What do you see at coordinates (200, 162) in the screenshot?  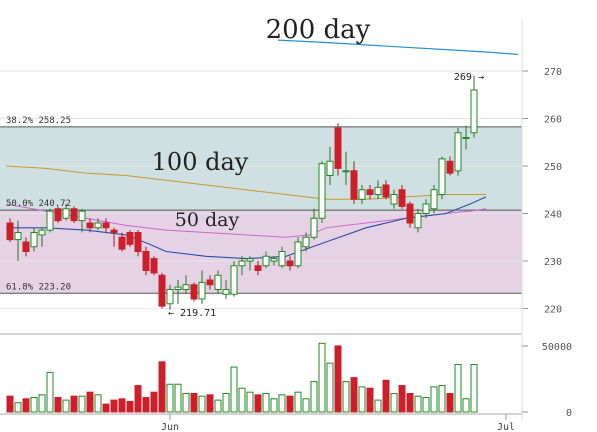 I see `ma-label: 100 day` at bounding box center [200, 162].